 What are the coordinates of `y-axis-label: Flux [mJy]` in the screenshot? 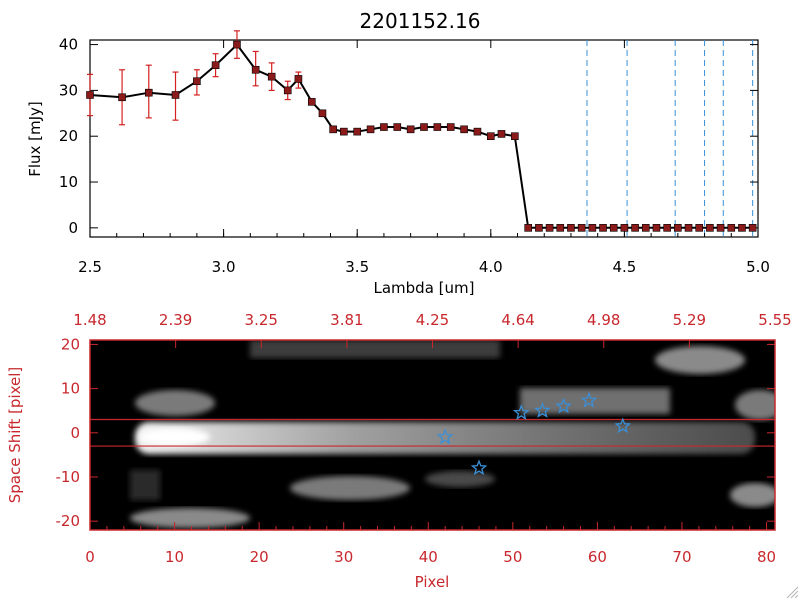 It's located at (35, 139).